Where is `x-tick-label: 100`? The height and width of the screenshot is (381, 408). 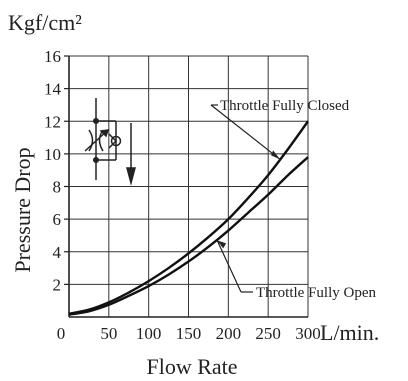 x-tick-label: 100 is located at coordinates (149, 333).